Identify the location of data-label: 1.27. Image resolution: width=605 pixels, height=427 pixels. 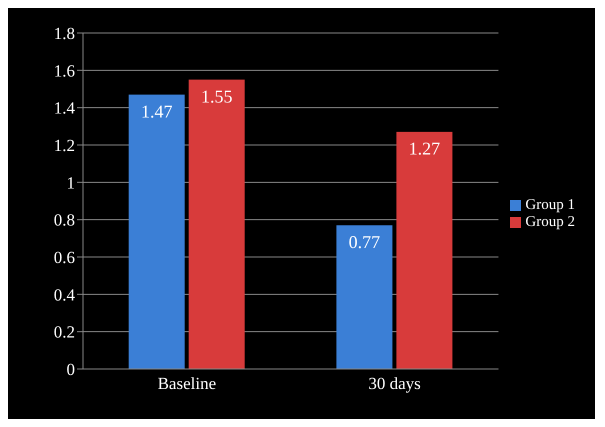
(424, 148).